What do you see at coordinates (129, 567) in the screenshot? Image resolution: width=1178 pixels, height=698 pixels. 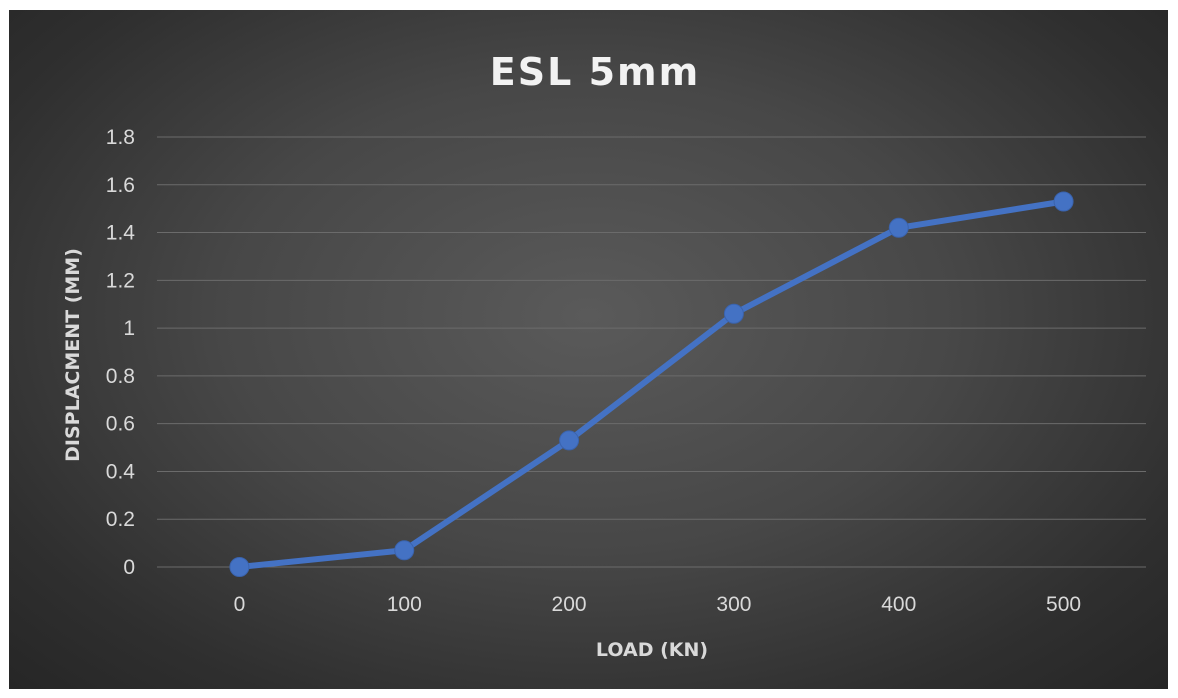 I see `y-tick-label: 0` at bounding box center [129, 567].